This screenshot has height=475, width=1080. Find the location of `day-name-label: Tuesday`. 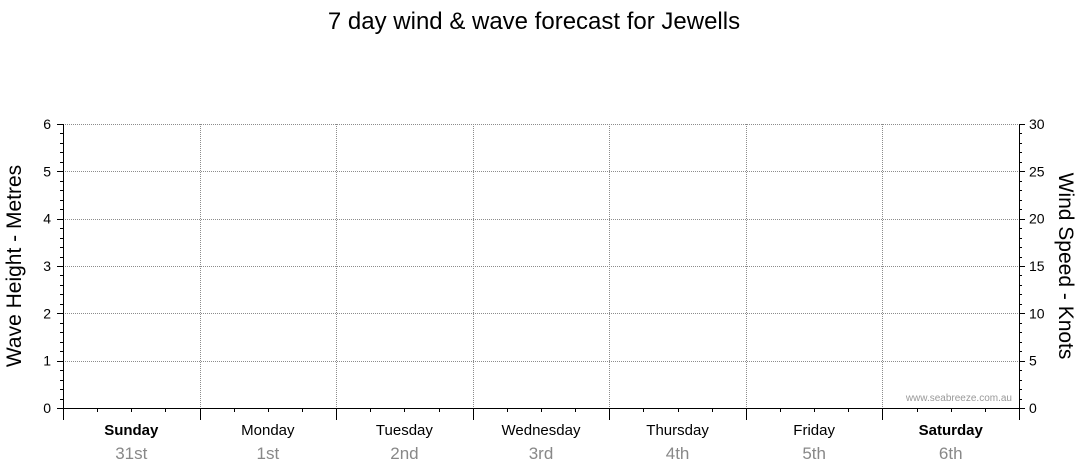

day-name-label: Tuesday is located at coordinates (404, 430).